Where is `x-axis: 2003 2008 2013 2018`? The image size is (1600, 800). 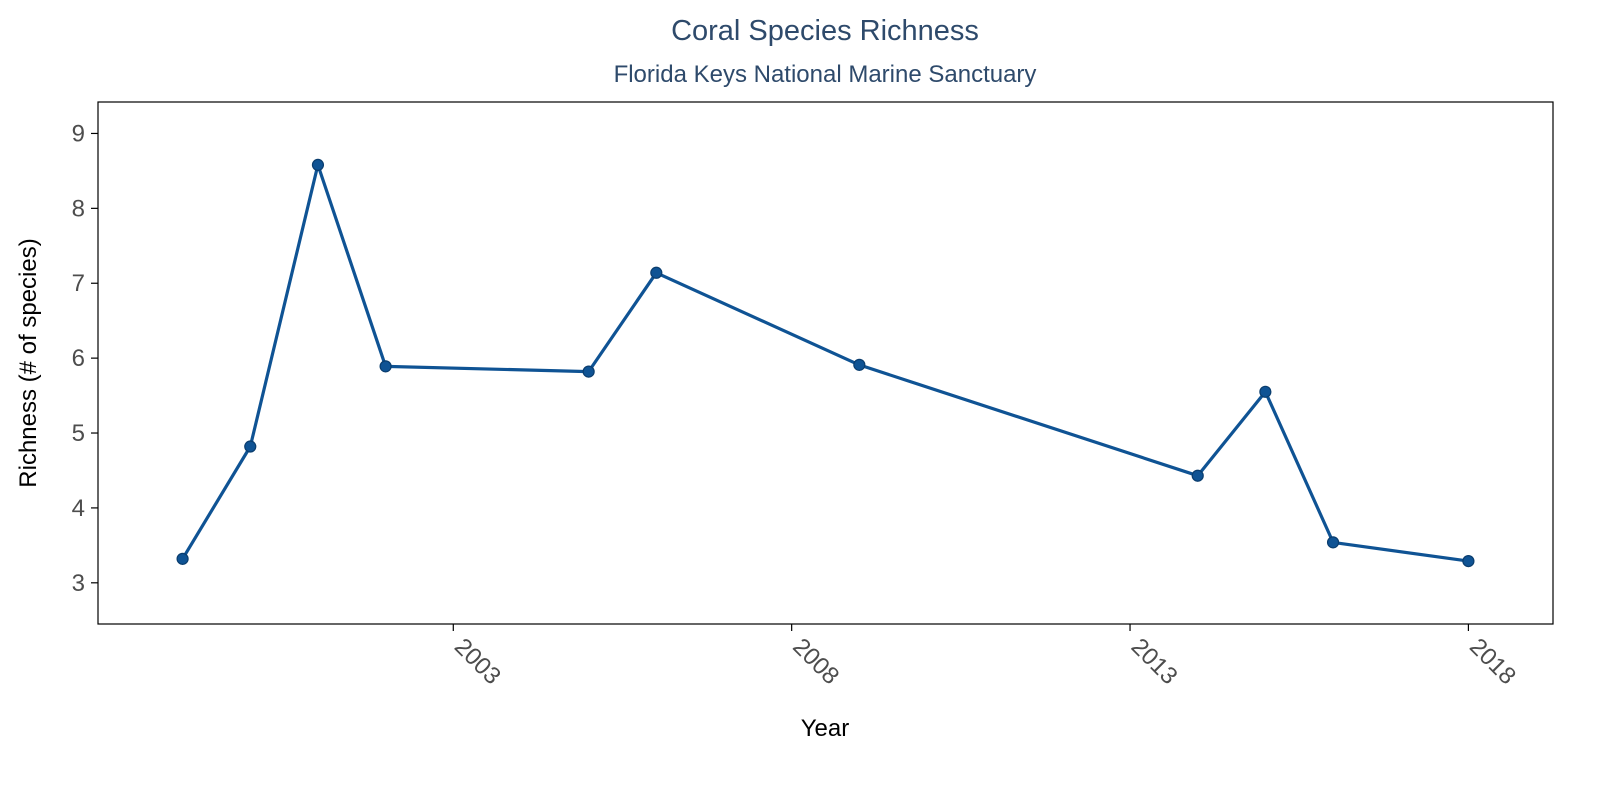 x-axis: 2003 2008 2013 2018 is located at coordinates (985, 657).